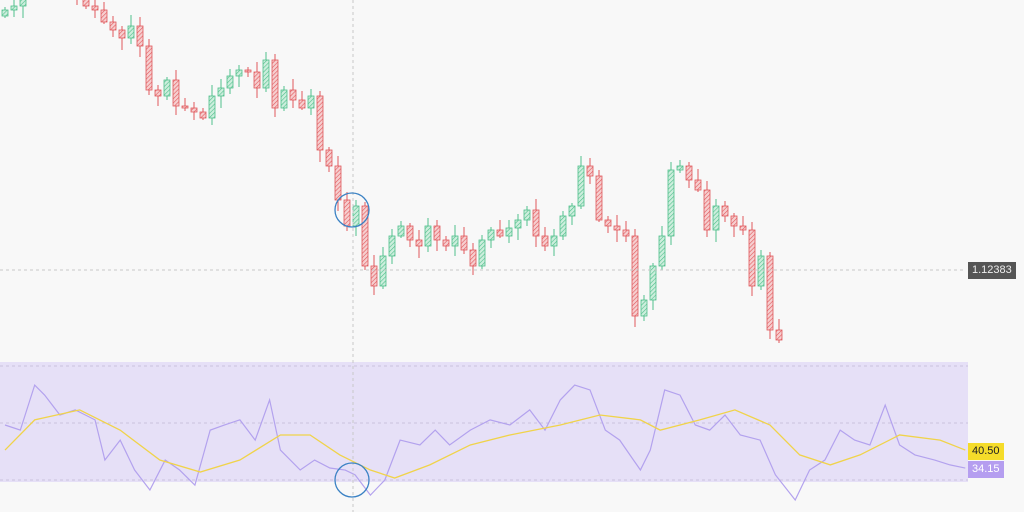 The image size is (1024, 512). I want to click on rsi-ma-line, so click(485, 444).